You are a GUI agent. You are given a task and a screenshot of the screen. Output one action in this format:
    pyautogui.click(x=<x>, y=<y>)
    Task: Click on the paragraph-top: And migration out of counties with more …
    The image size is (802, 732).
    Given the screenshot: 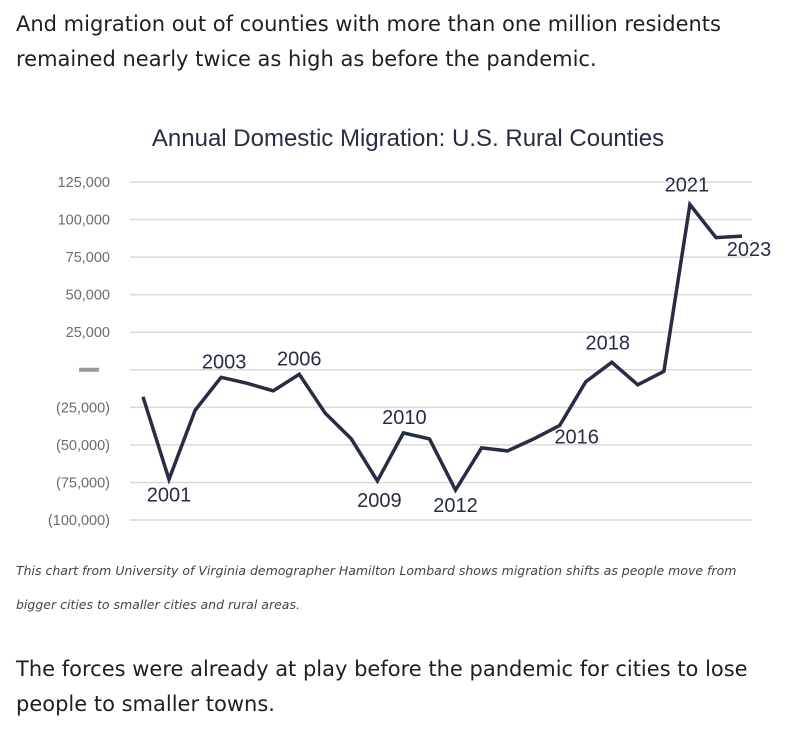 What is the action you would take?
    pyautogui.click(x=368, y=41)
    